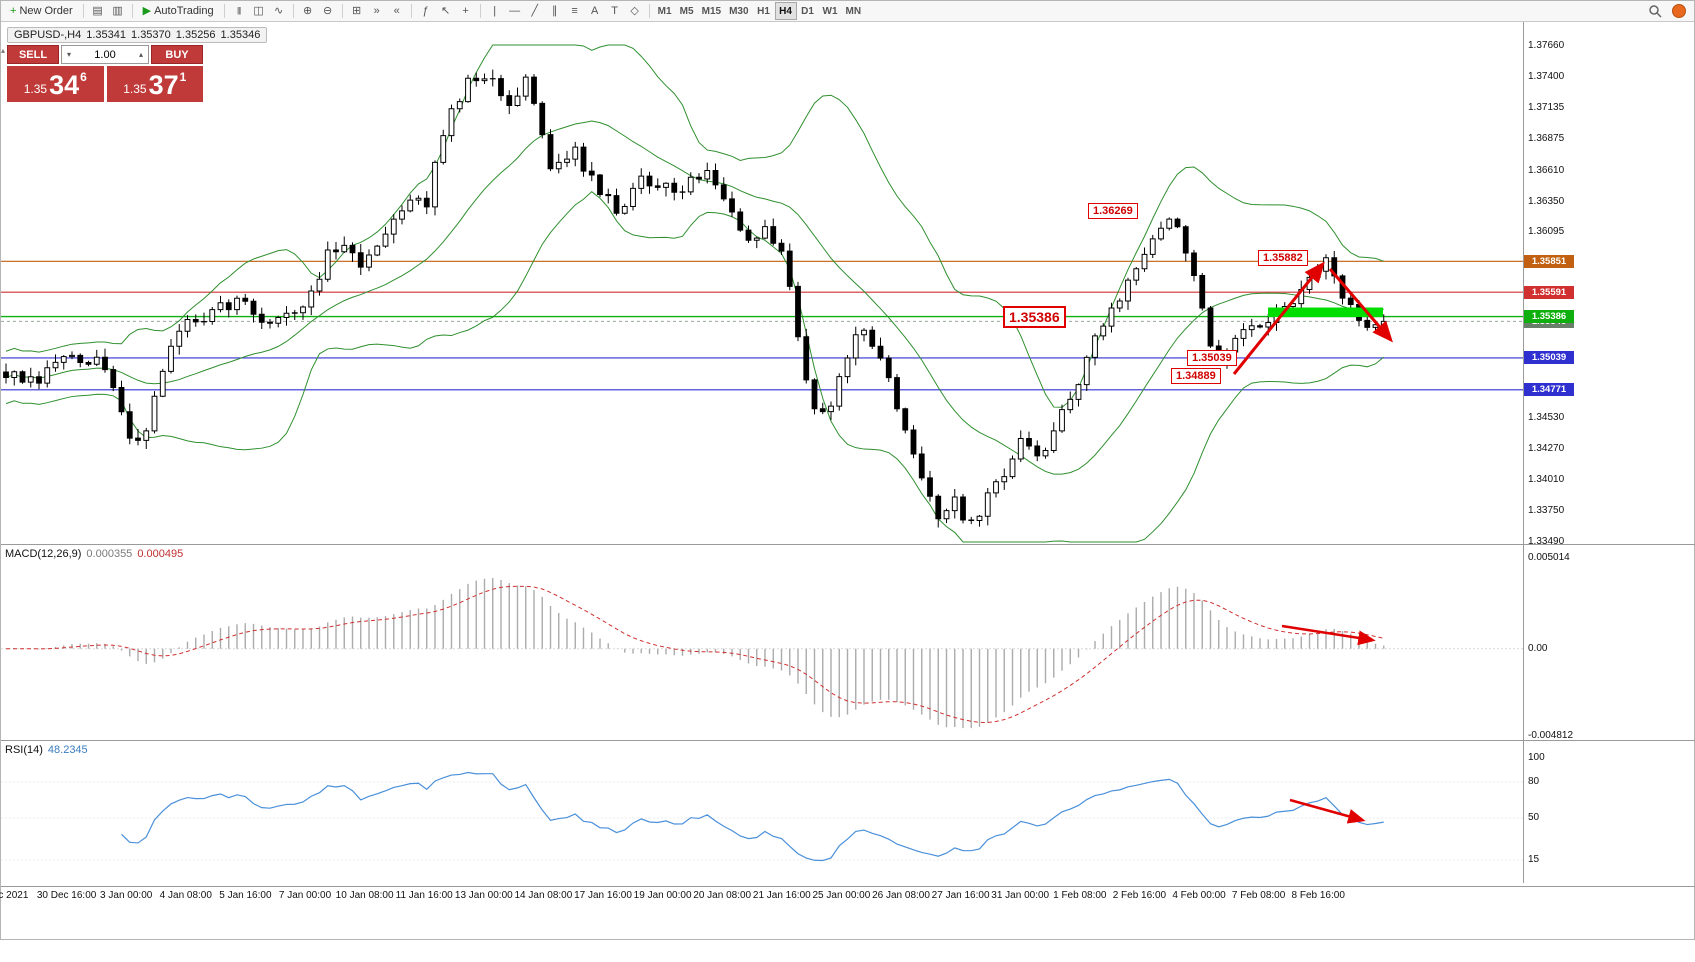 The width and height of the screenshot is (1695, 962). Describe the element at coordinates (1113, 211) in the screenshot. I see `price-callout: 1.36269` at that location.